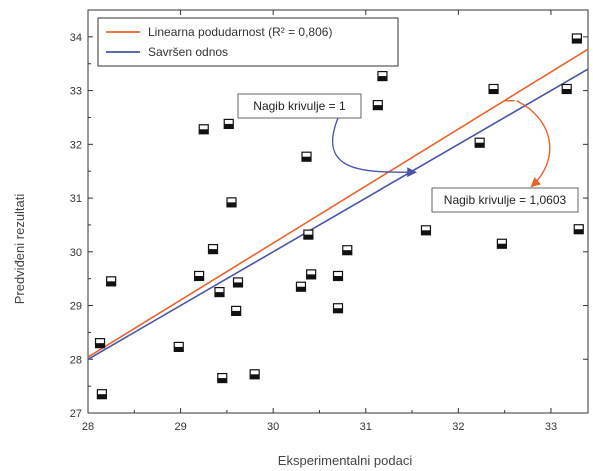 Image resolution: width=593 pixels, height=471 pixels. Describe the element at coordinates (366, 427) in the screenshot. I see `x-tick-label: 31` at that location.